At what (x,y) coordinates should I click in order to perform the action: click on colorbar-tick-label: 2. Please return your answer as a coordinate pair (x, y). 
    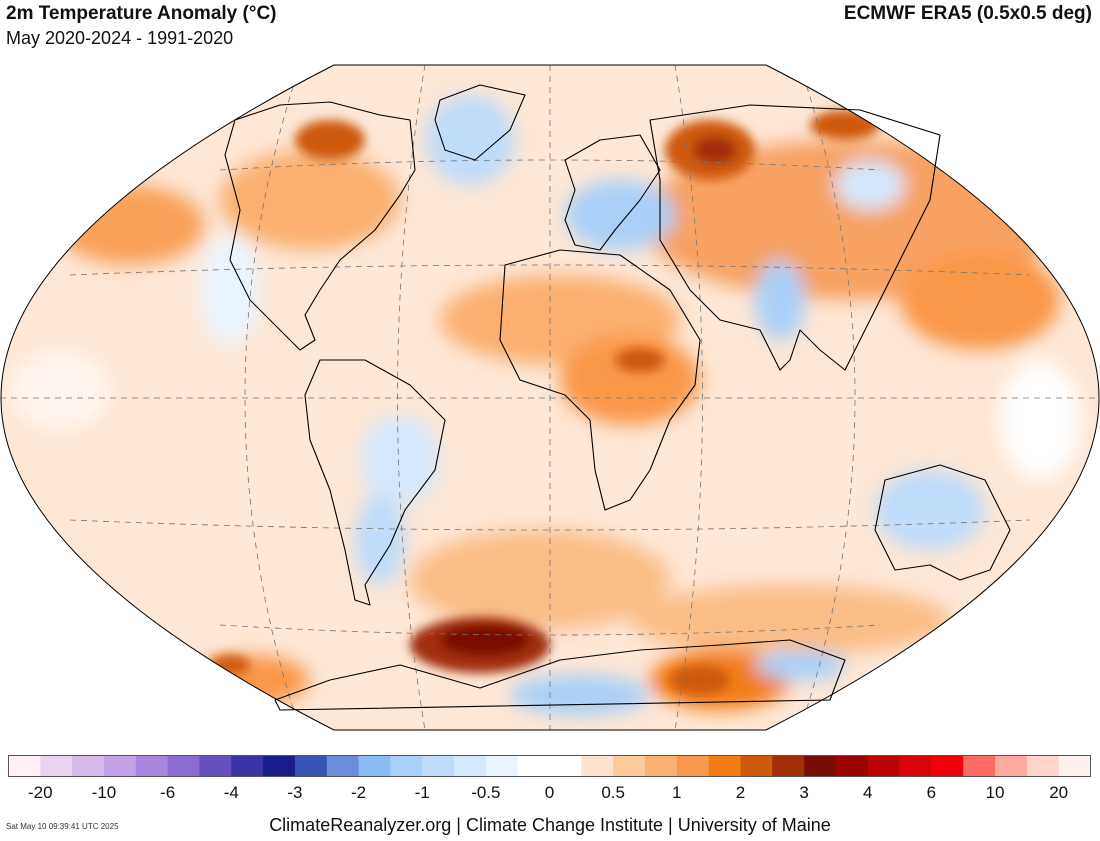
    Looking at the image, I should click on (740, 792).